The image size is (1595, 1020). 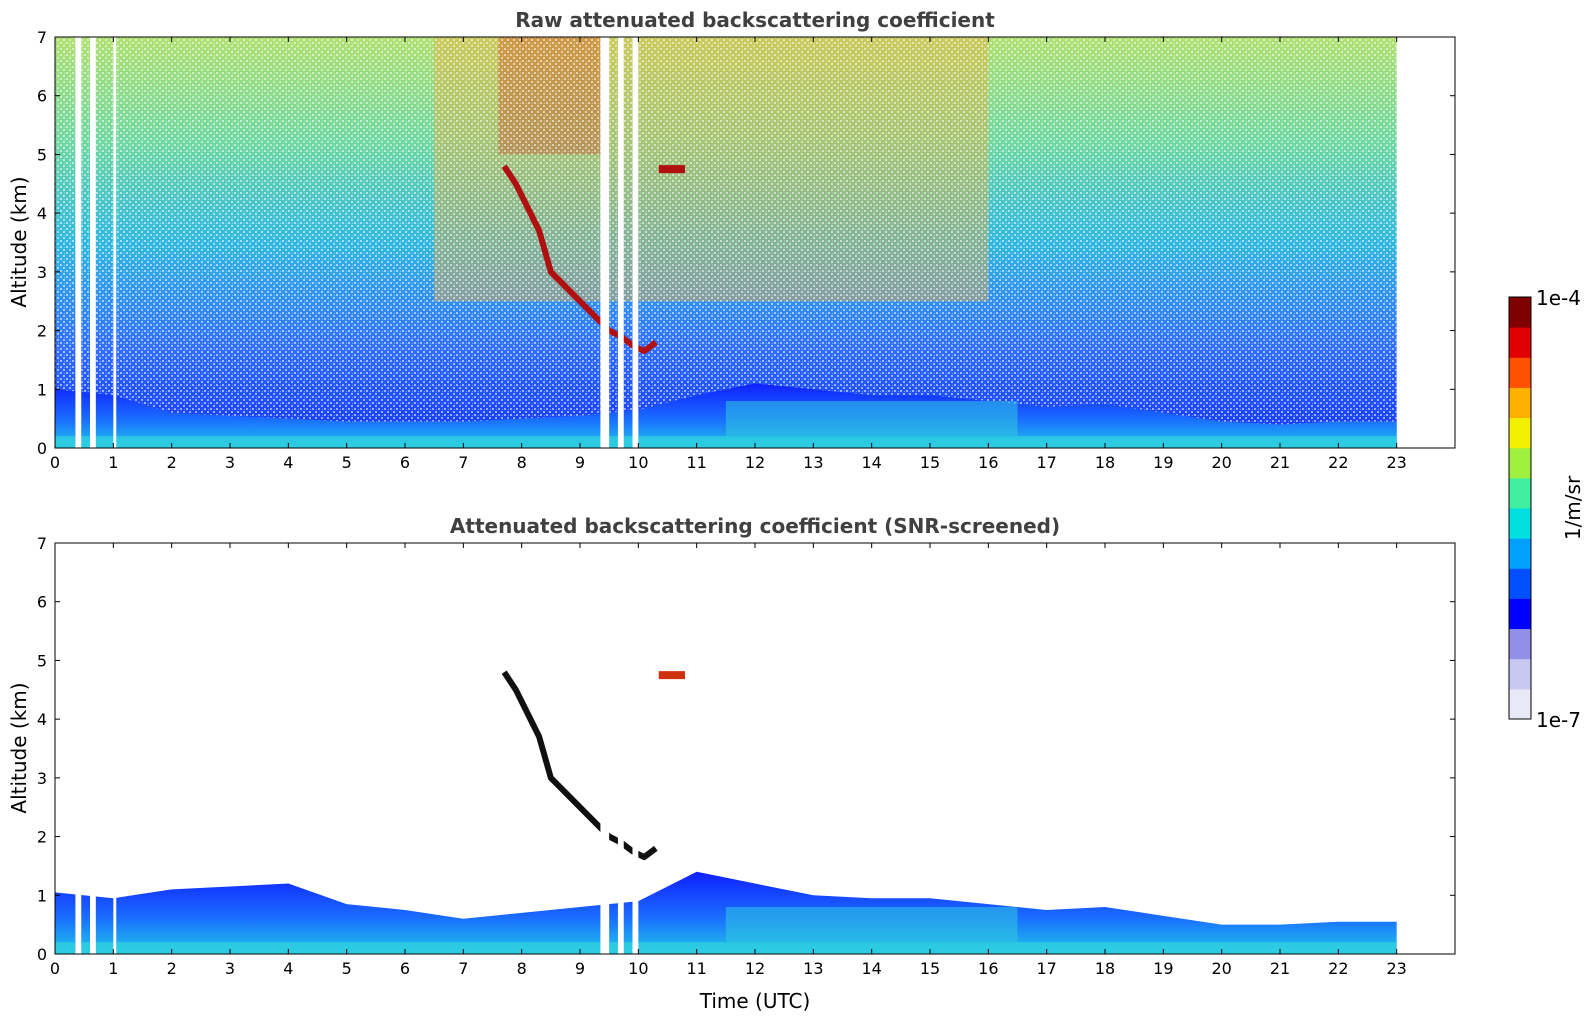 What do you see at coordinates (1558, 720) in the screenshot?
I see `colorbar-min-label: 1e-7` at bounding box center [1558, 720].